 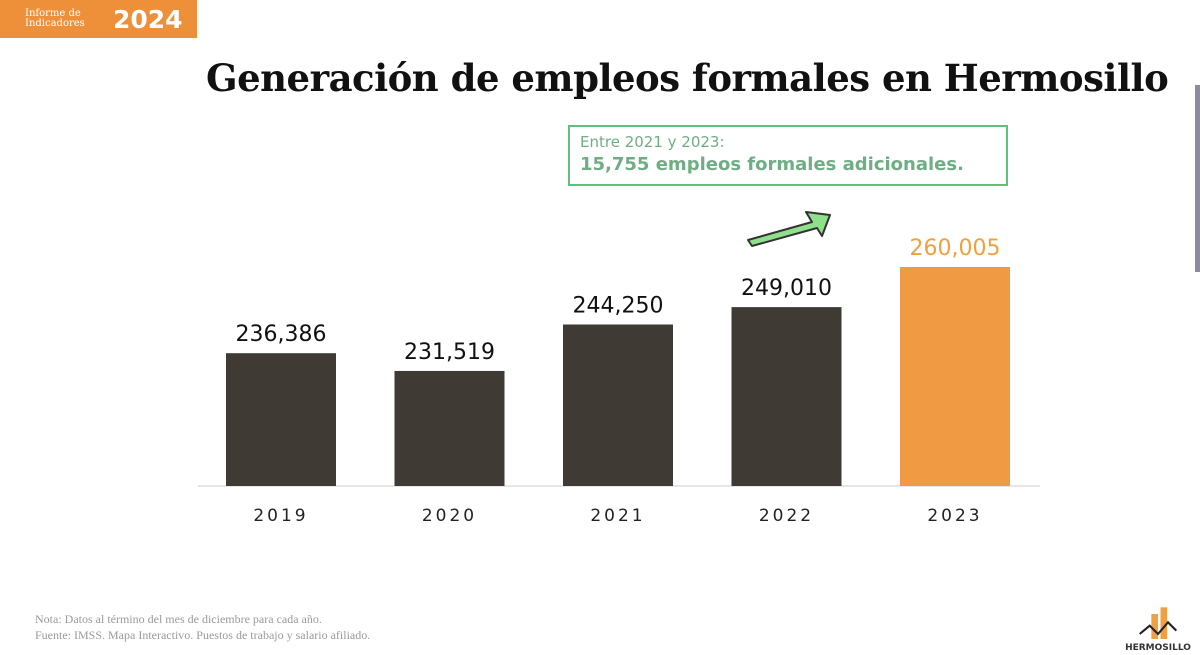 I want to click on x-tick-label: 2021, so click(x=617, y=516).